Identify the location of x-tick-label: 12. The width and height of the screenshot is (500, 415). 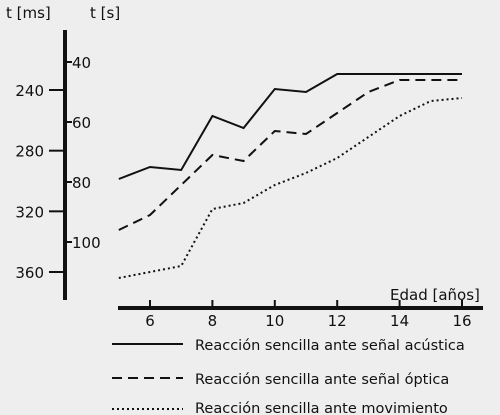
(337, 321).